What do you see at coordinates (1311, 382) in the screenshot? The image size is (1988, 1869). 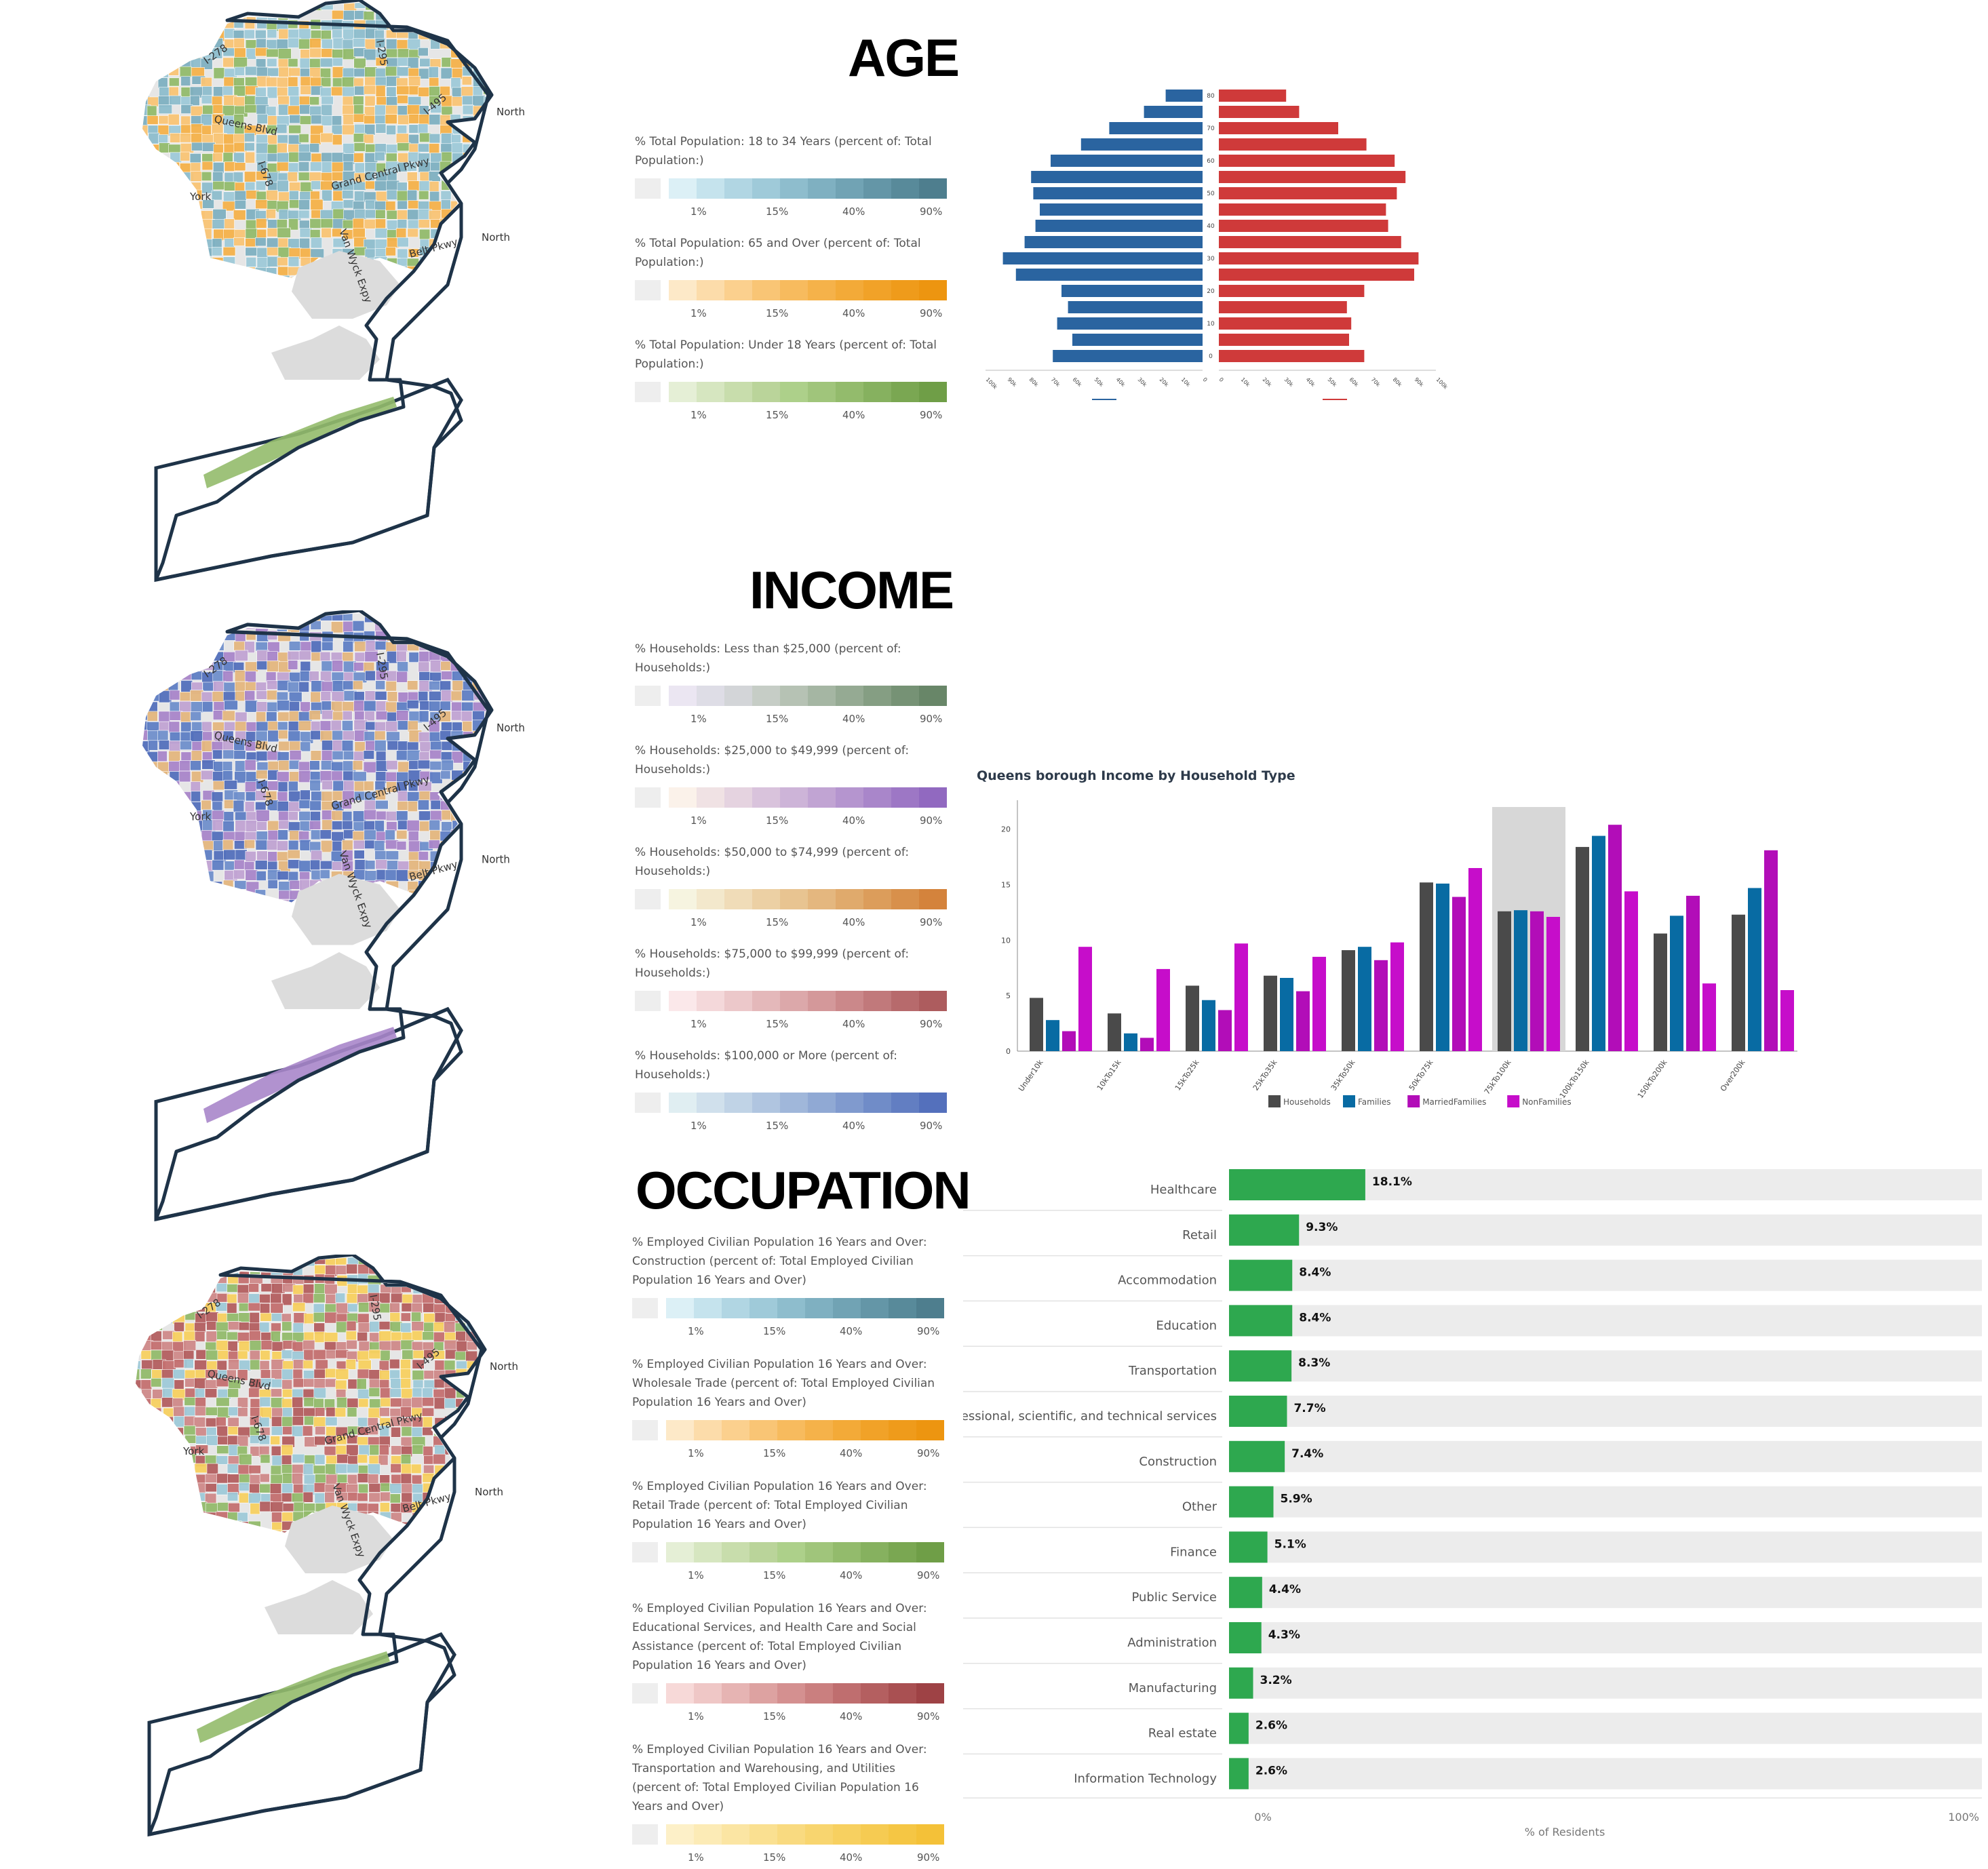 I see `pyramid-x-tick-right: 40k` at bounding box center [1311, 382].